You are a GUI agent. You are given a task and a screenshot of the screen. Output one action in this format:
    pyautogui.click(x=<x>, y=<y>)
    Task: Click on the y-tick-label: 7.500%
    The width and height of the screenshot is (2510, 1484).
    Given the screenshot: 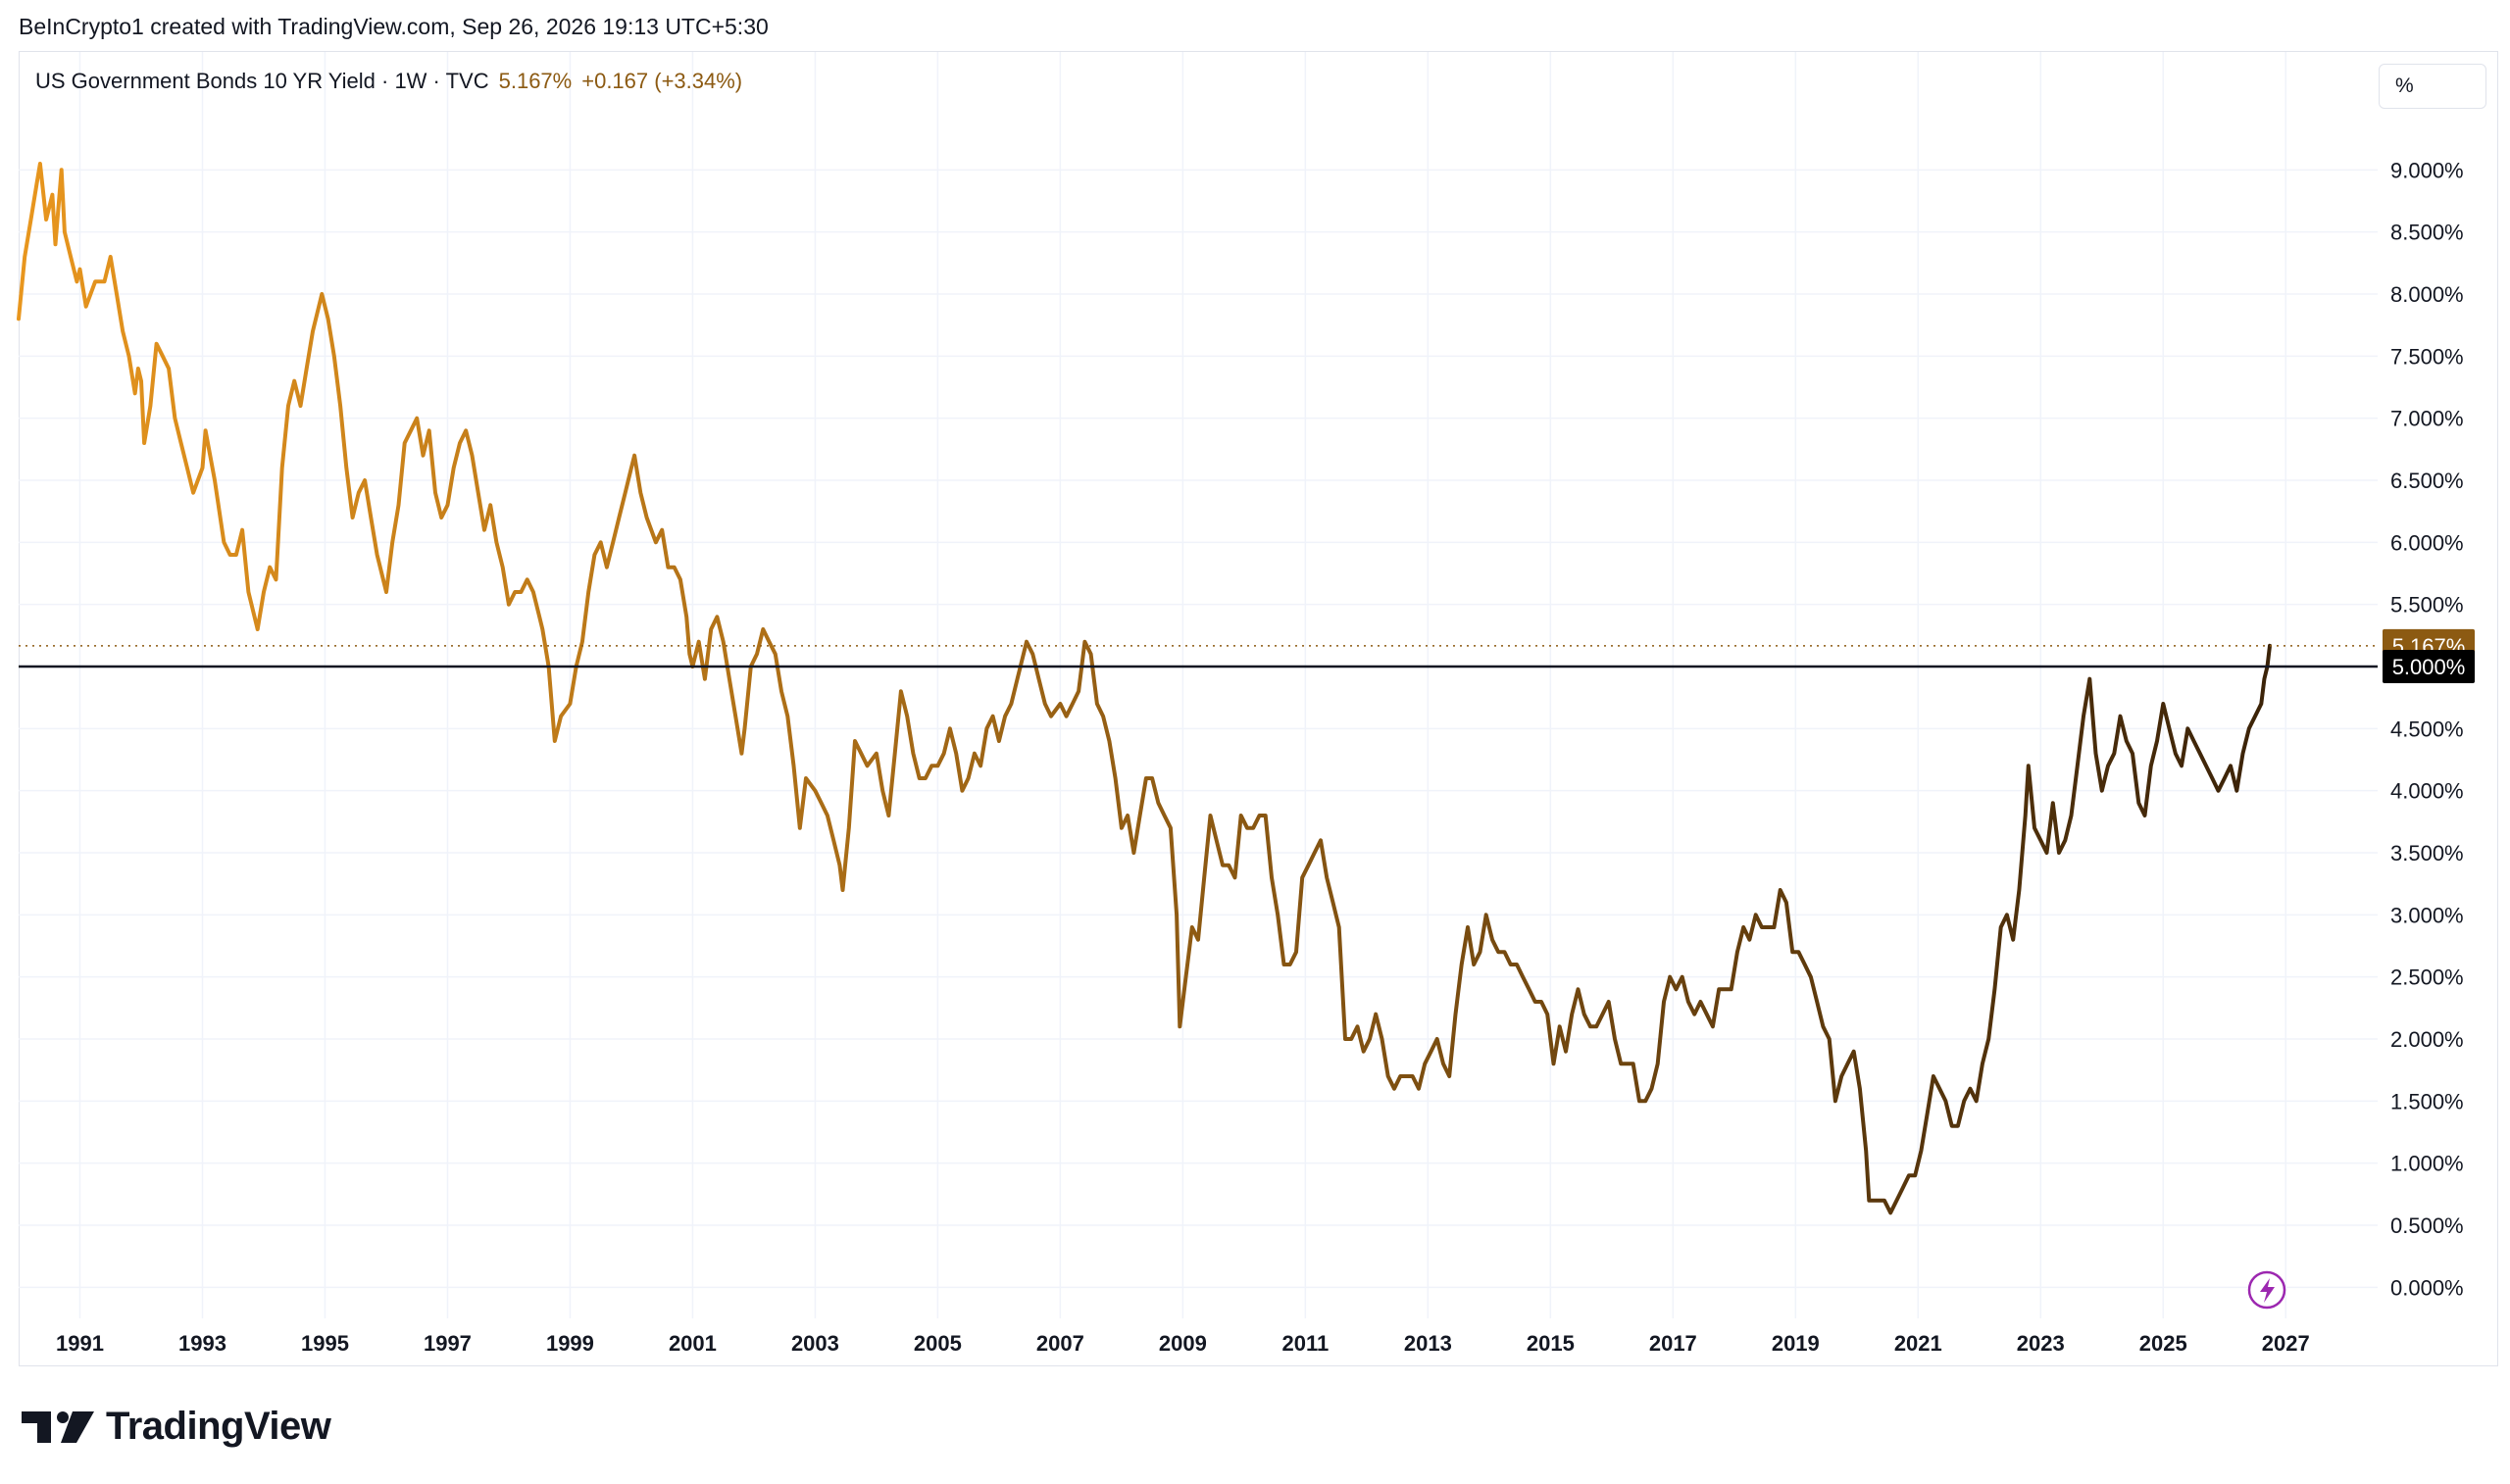 What is the action you would take?
    pyautogui.click(x=2427, y=356)
    